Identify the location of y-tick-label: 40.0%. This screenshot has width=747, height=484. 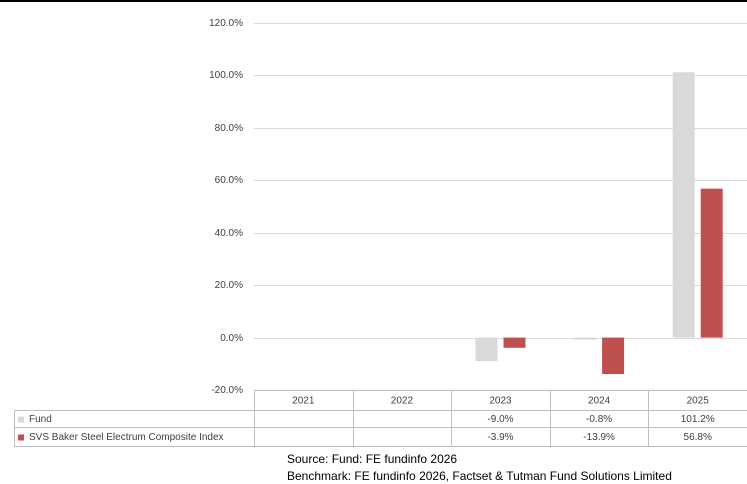
(229, 233).